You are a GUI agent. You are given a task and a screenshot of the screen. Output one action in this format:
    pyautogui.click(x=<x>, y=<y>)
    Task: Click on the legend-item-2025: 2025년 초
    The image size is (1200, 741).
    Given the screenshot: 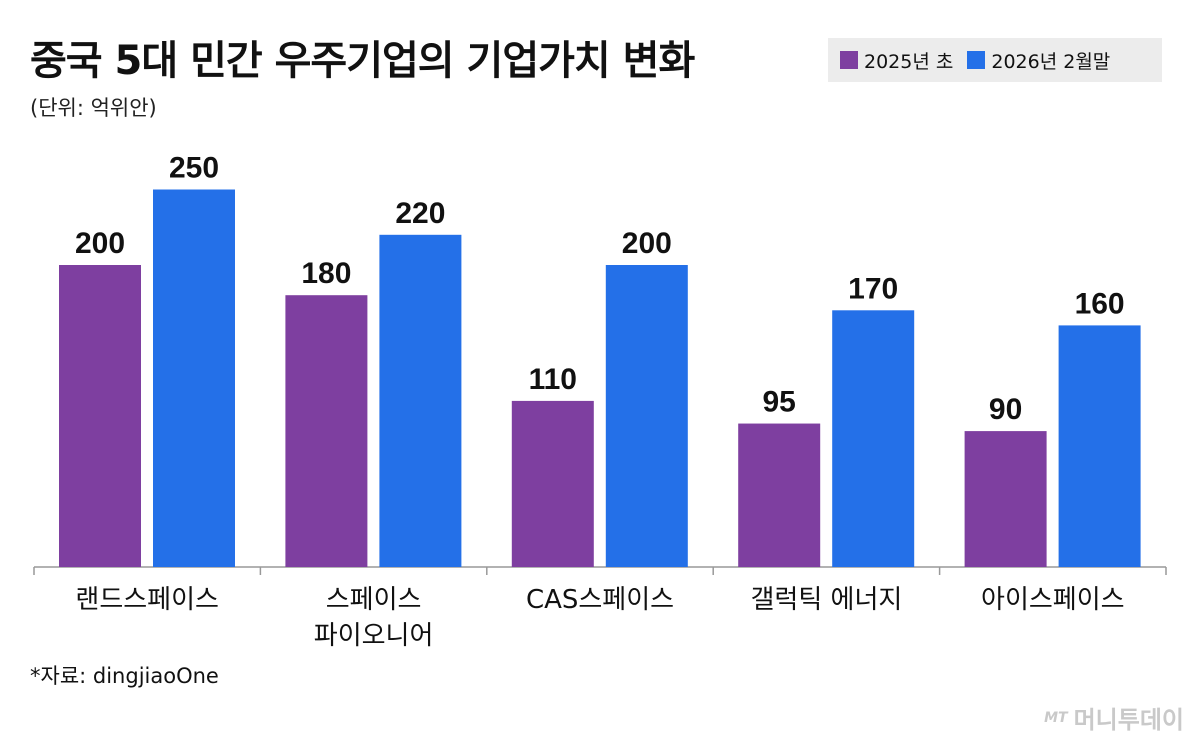 What is the action you would take?
    pyautogui.click(x=896, y=60)
    